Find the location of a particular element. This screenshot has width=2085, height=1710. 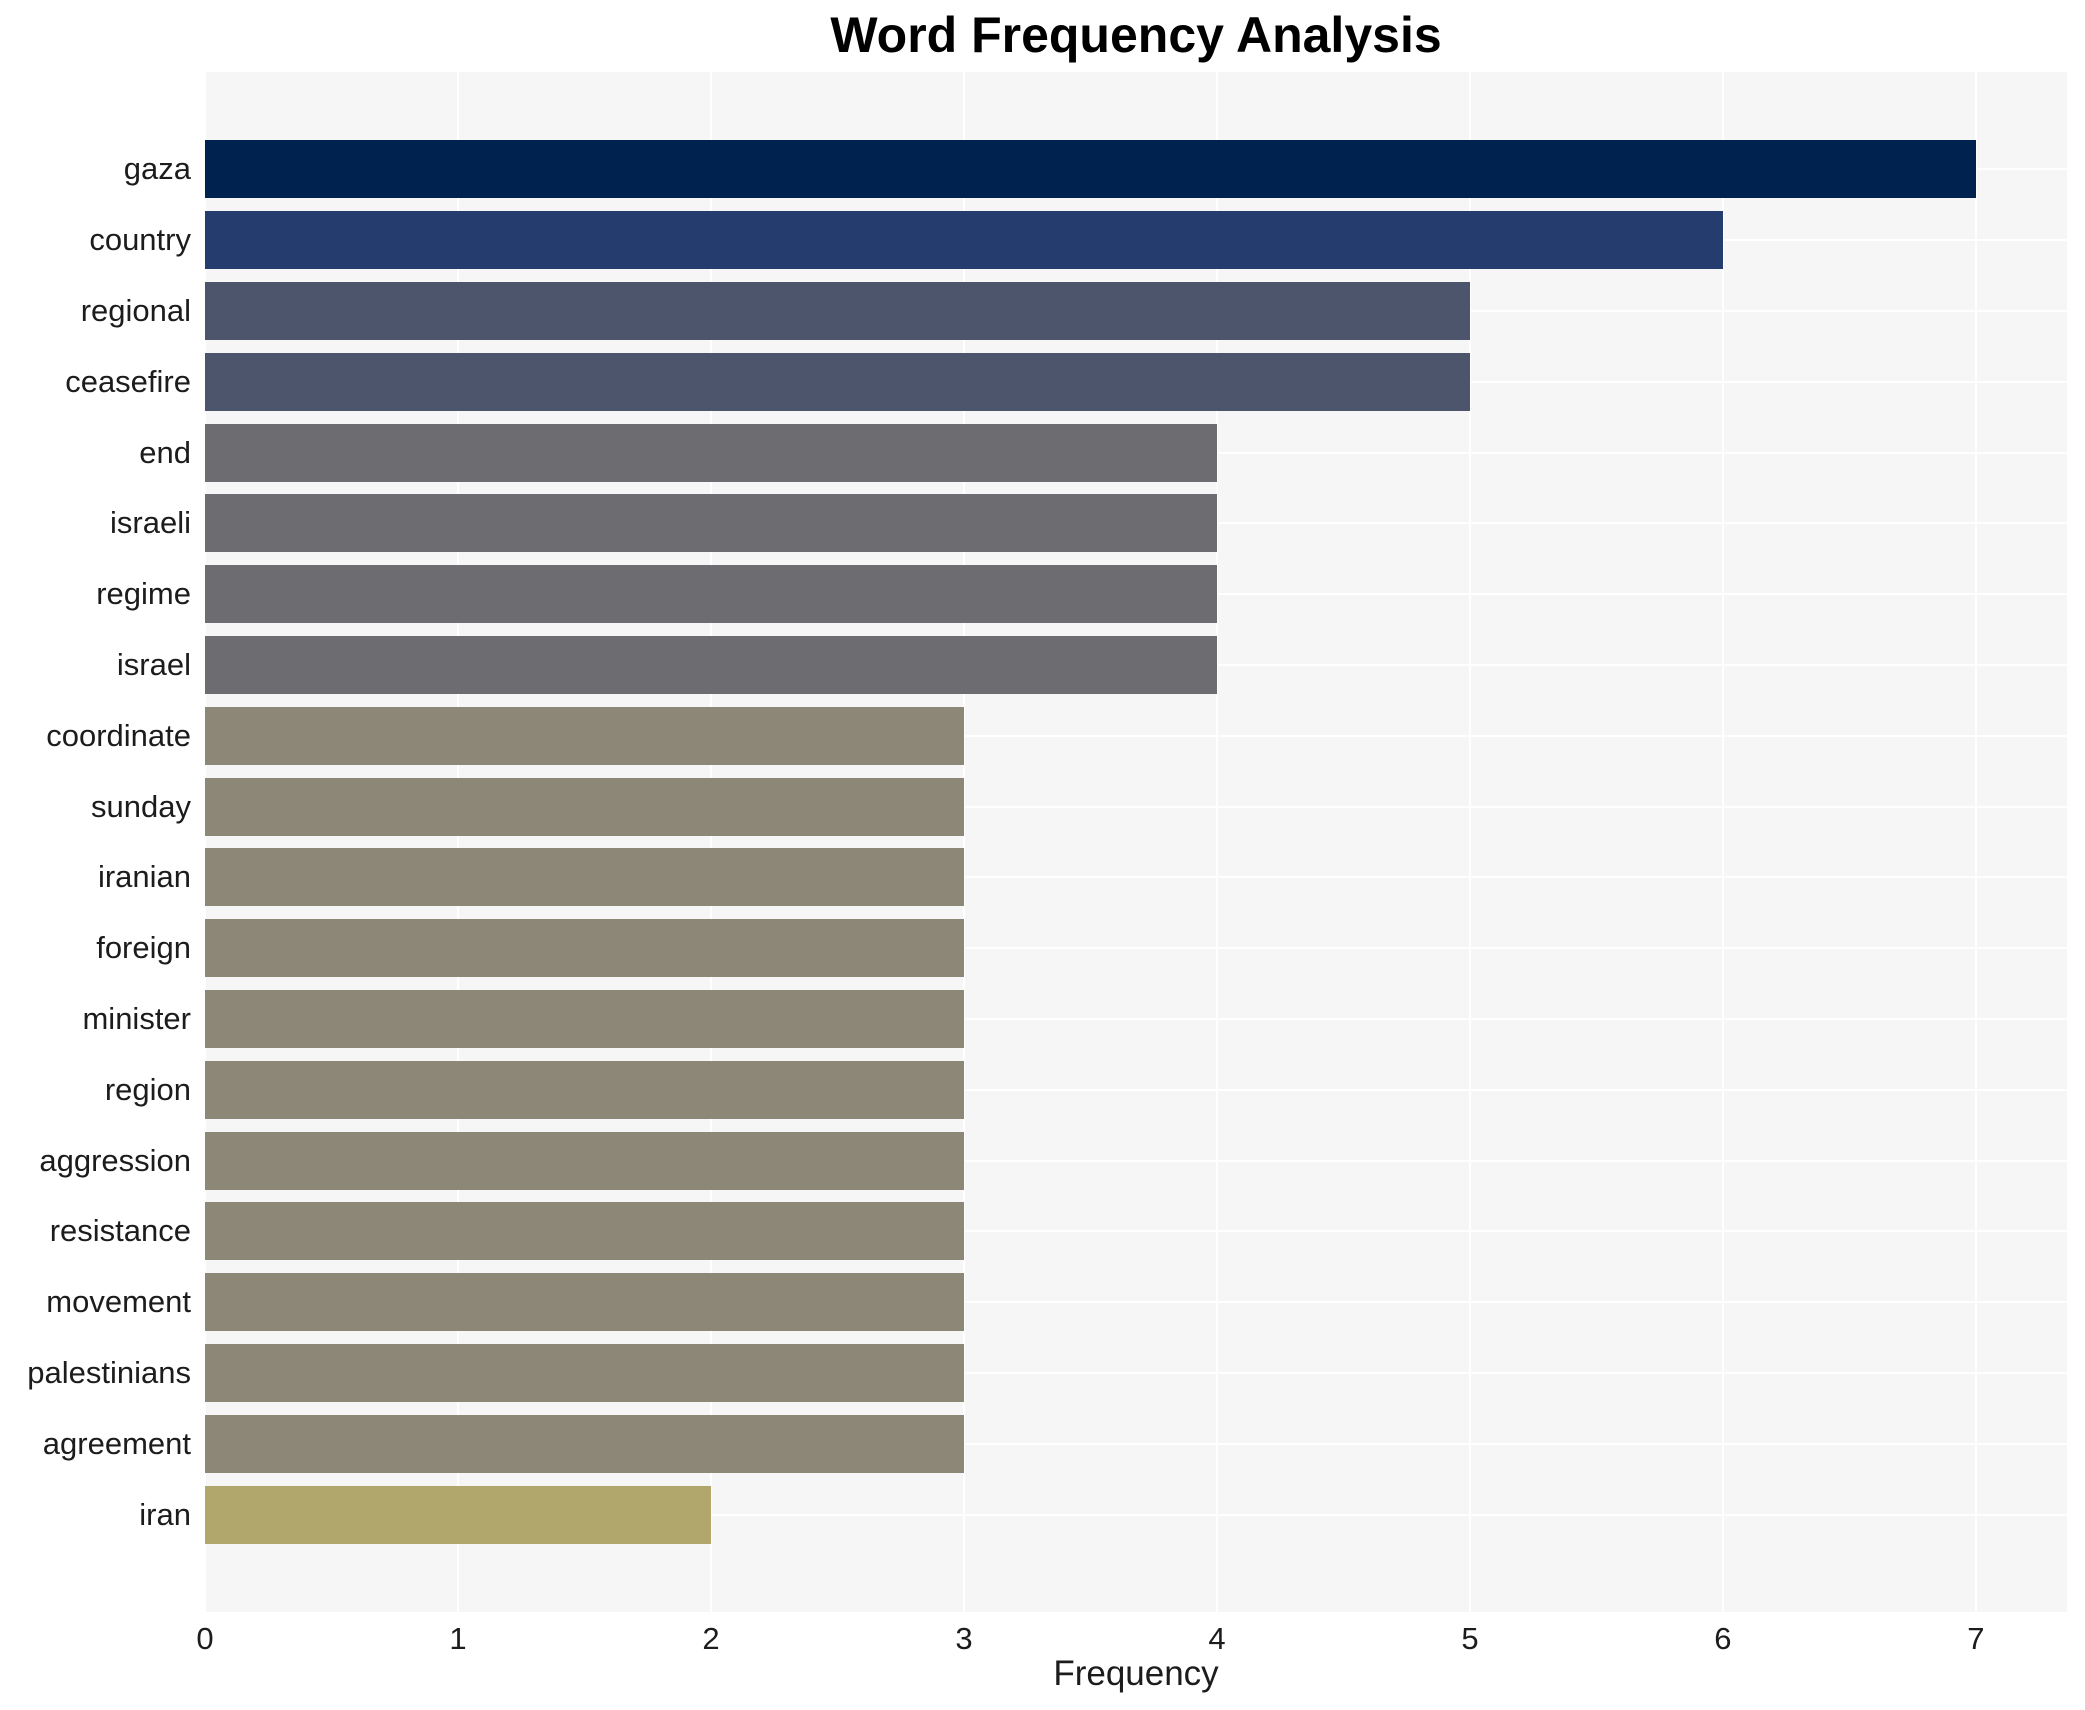

bar-row-regime: regime is located at coordinates (1081, 594).